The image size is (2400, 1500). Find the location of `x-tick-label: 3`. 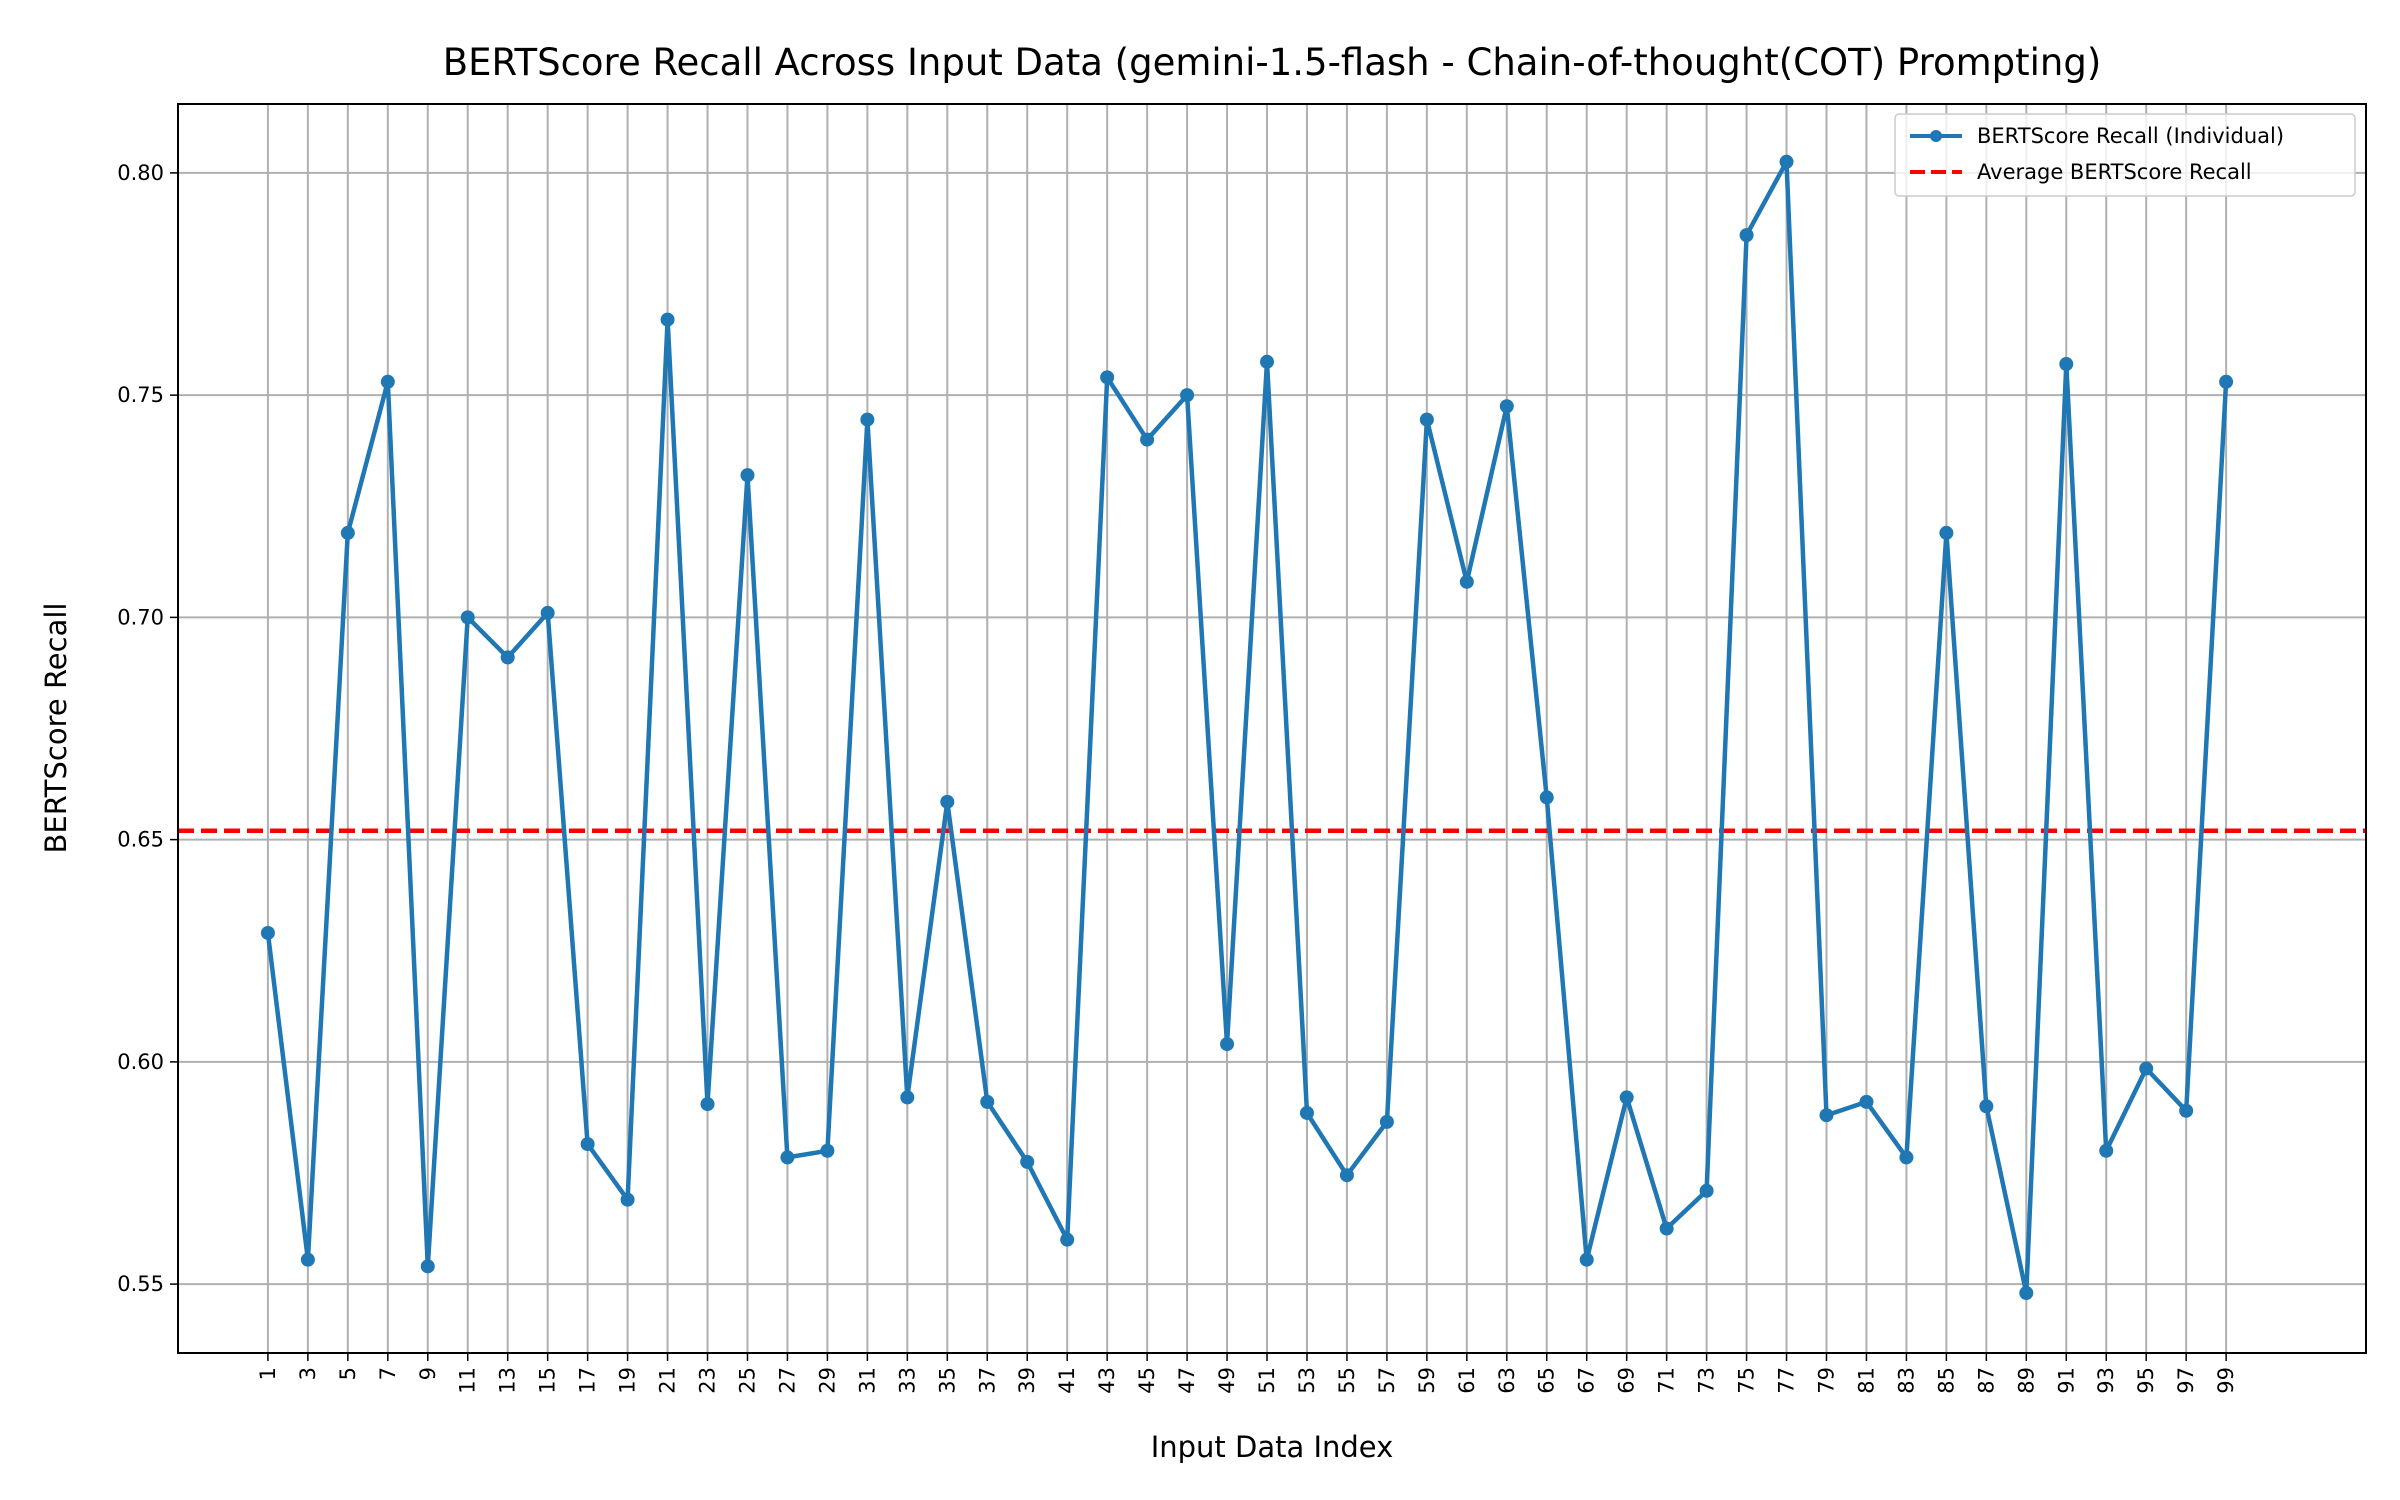

x-tick-label: 3 is located at coordinates (308, 1373).